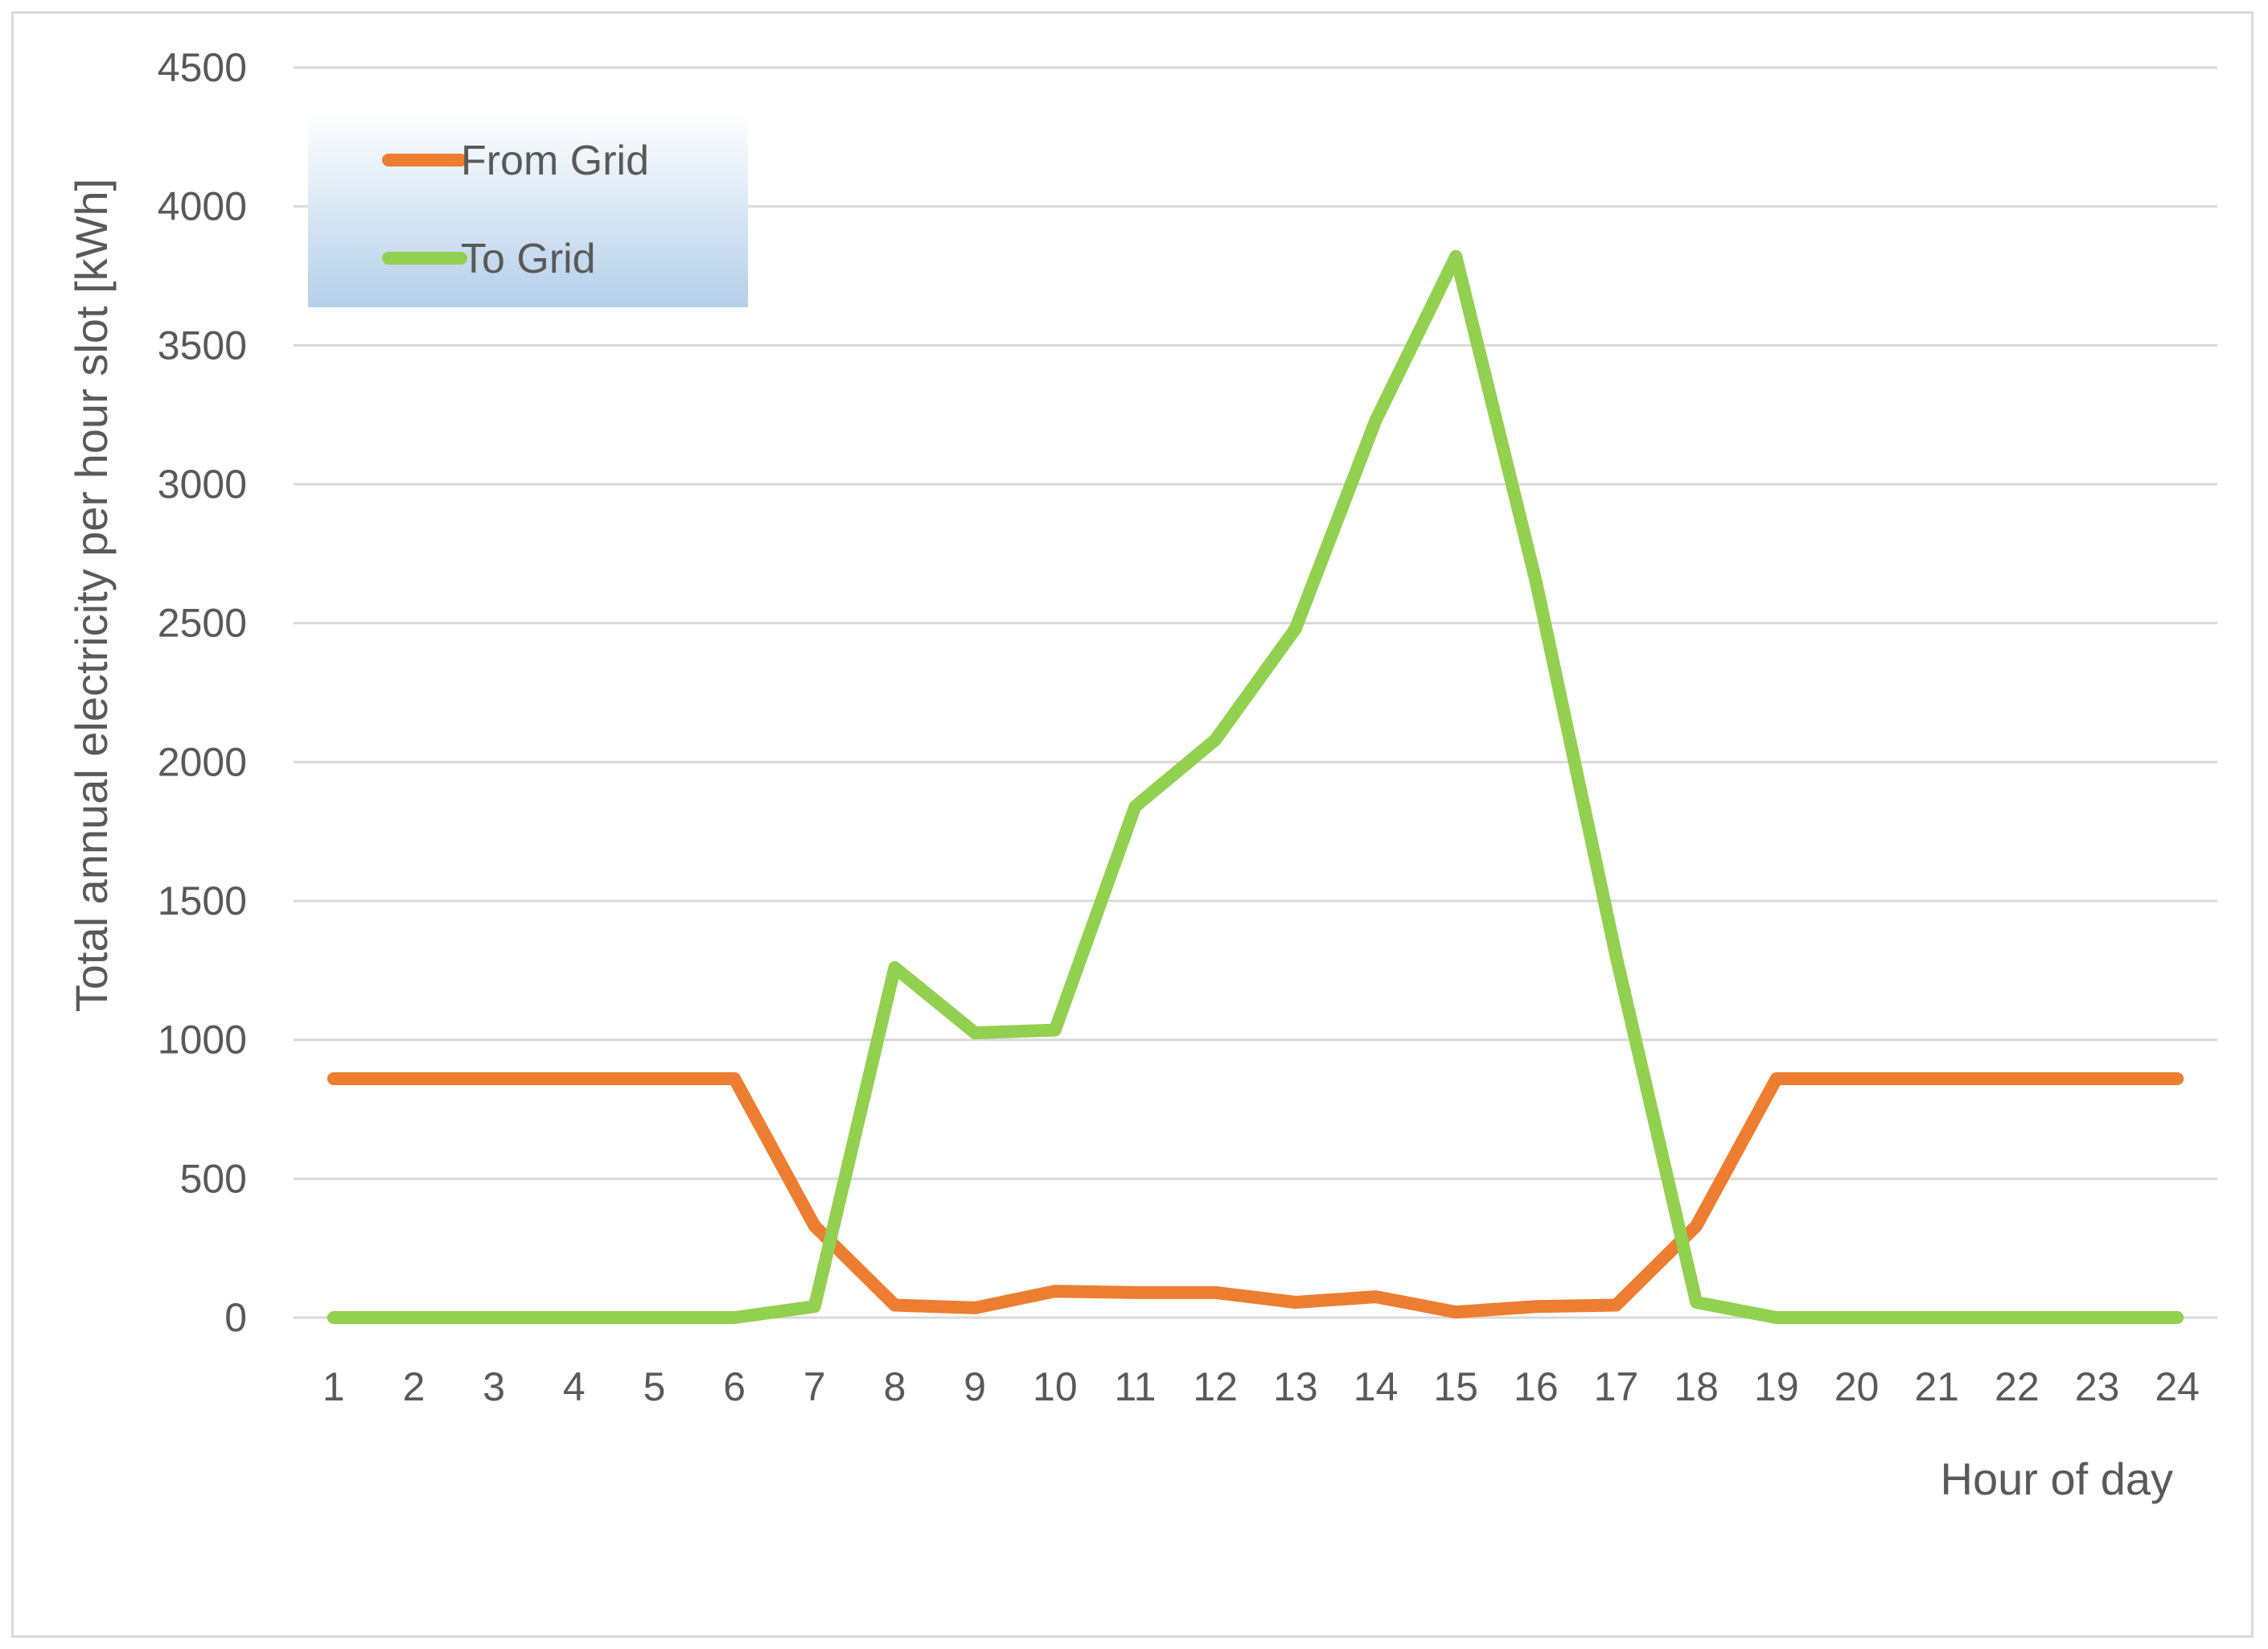 This screenshot has height=1649, width=2268. What do you see at coordinates (2098, 1387) in the screenshot?
I see `x-tick-label: 23` at bounding box center [2098, 1387].